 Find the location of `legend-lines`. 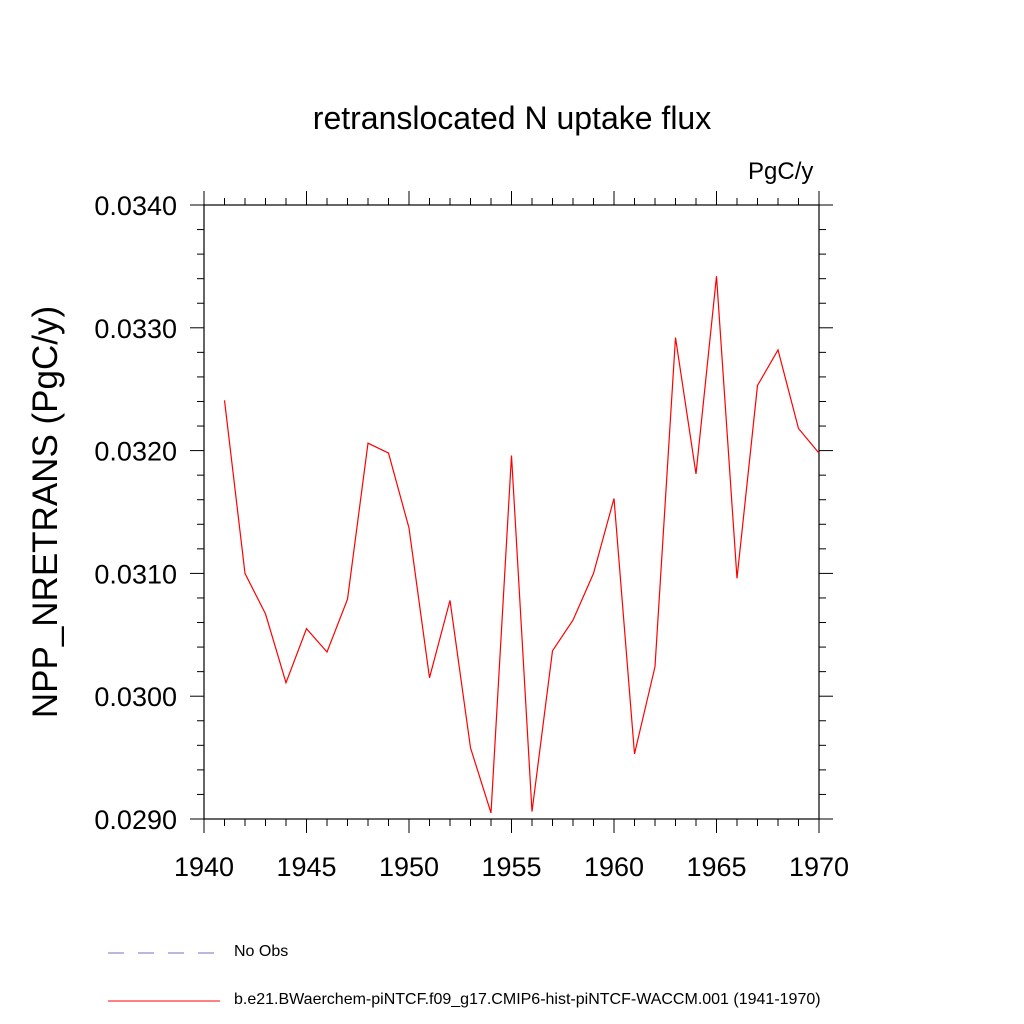

legend-lines is located at coordinates (164, 977).